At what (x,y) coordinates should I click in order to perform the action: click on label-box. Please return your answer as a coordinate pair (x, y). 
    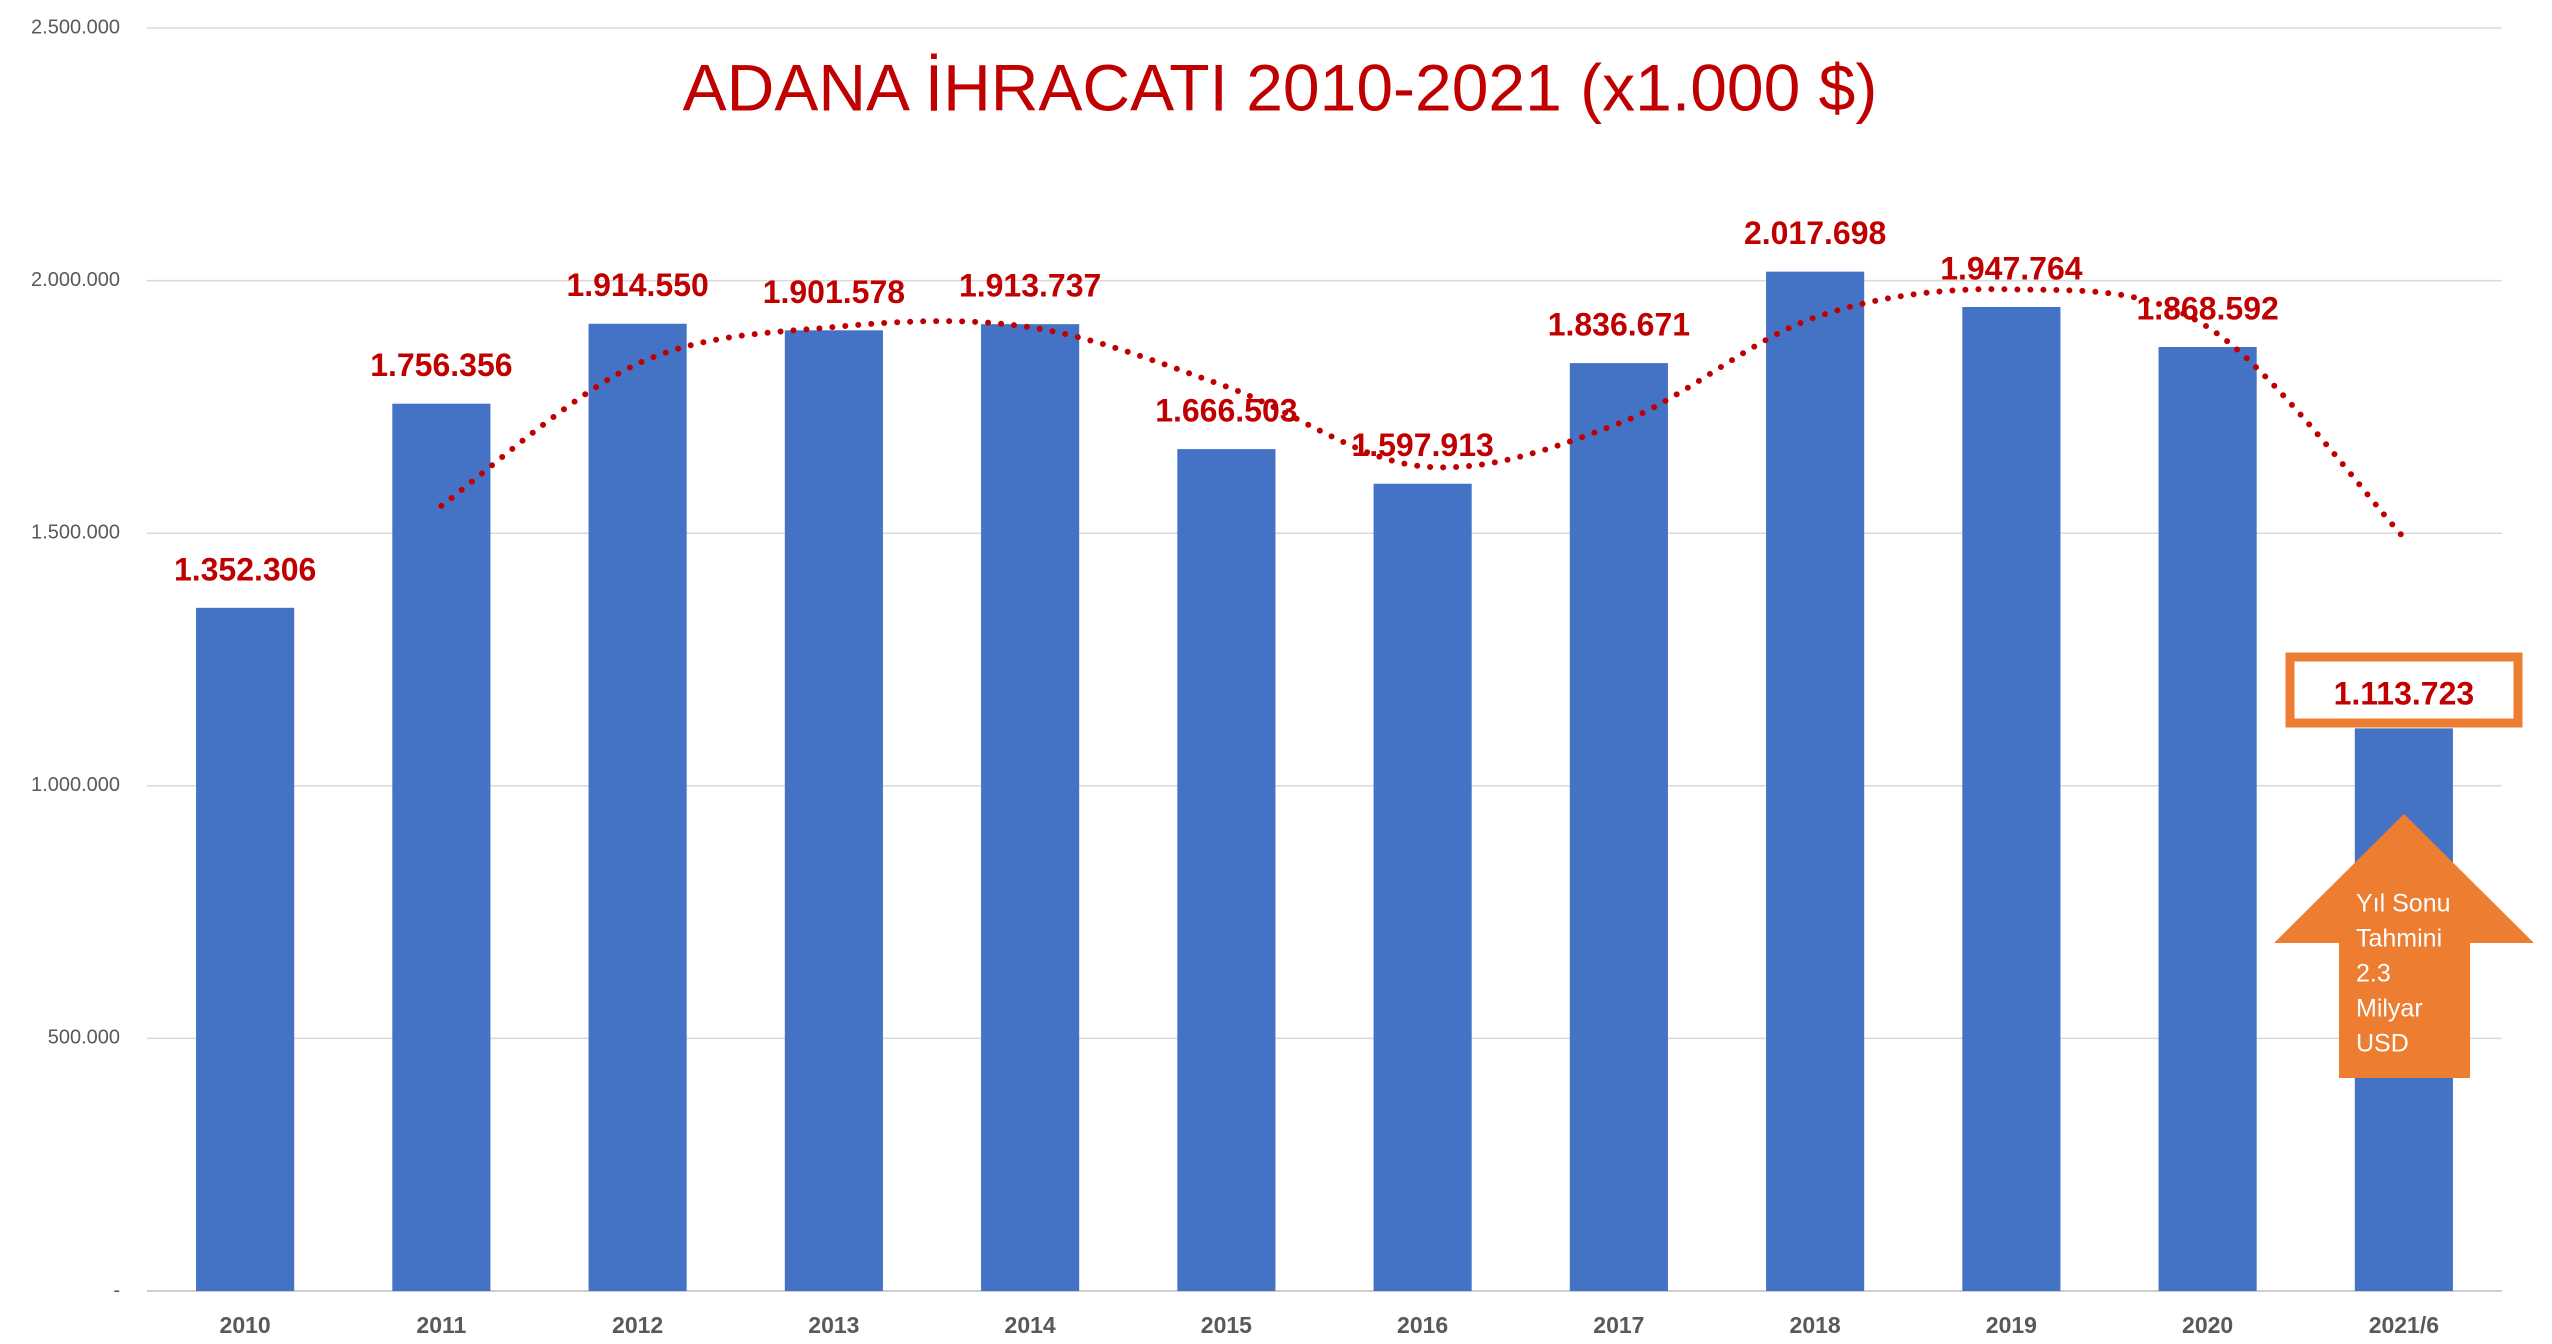
    Looking at the image, I should click on (2404, 690).